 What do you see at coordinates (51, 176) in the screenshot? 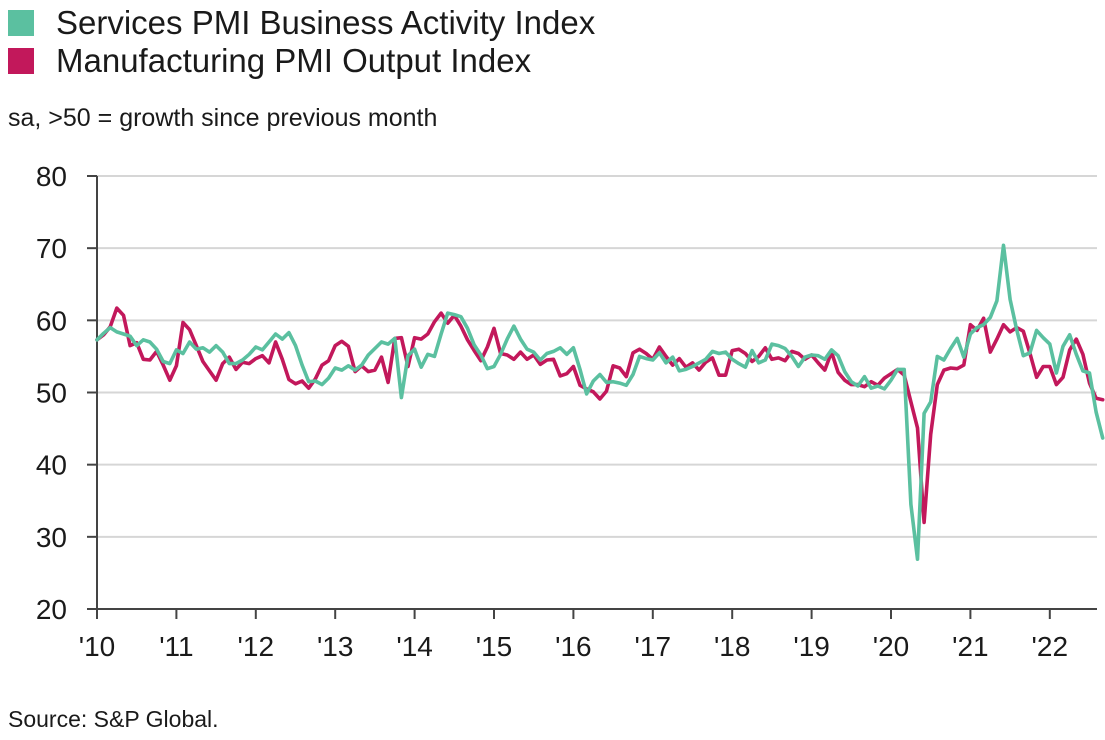
I see `y-tick-label-80: 80` at bounding box center [51, 176].